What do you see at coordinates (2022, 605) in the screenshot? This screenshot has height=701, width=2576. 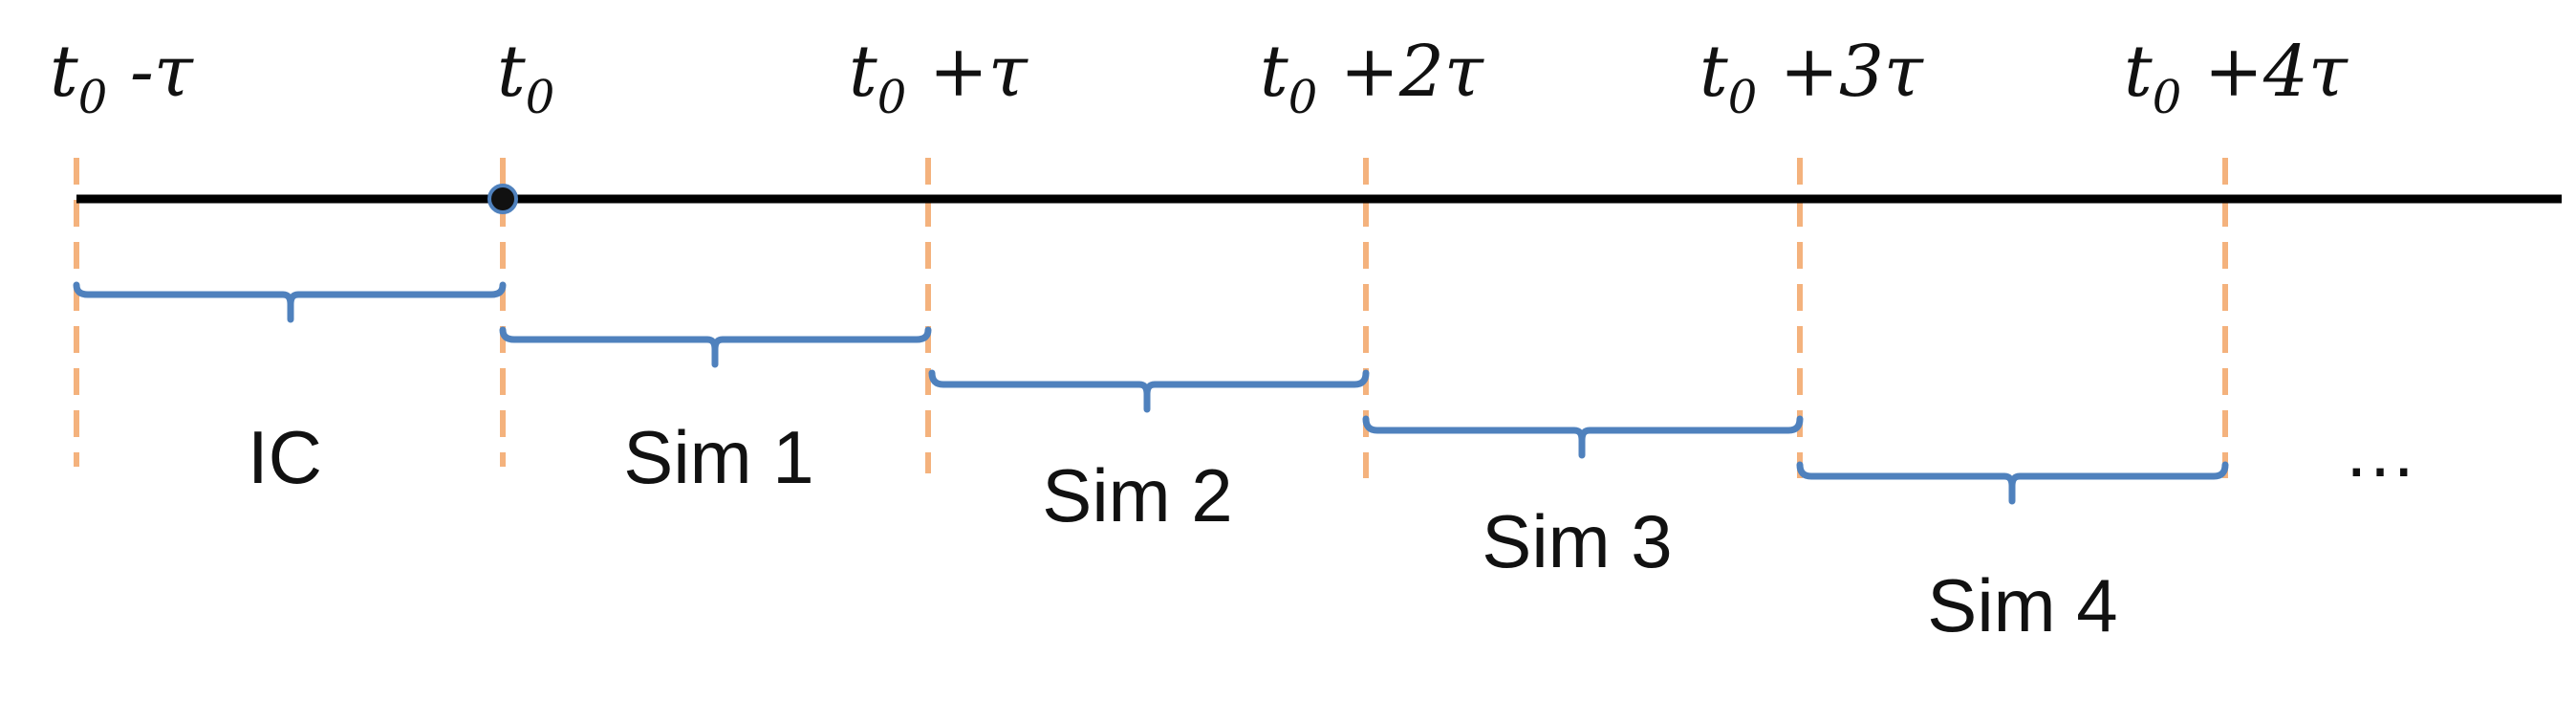 I see `segment-label-sim-4: Sim 4` at bounding box center [2022, 605].